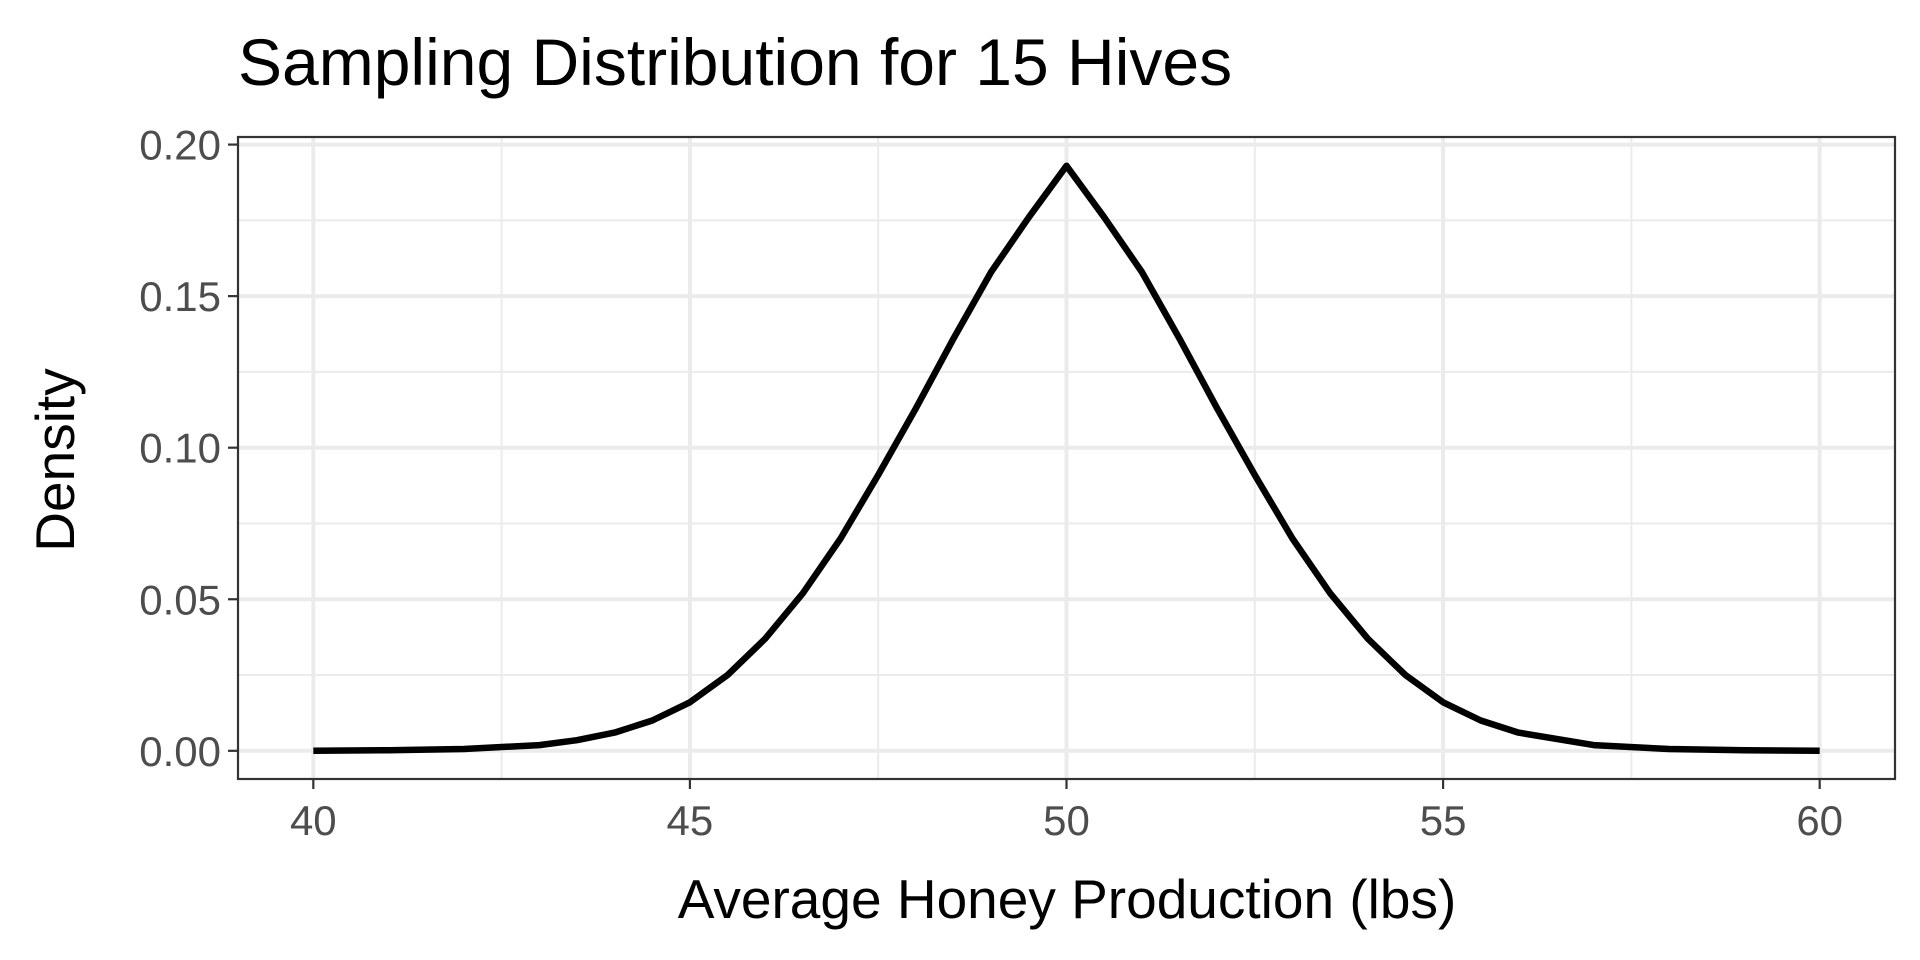  I want to click on y-tick-label: 0.20, so click(180, 145).